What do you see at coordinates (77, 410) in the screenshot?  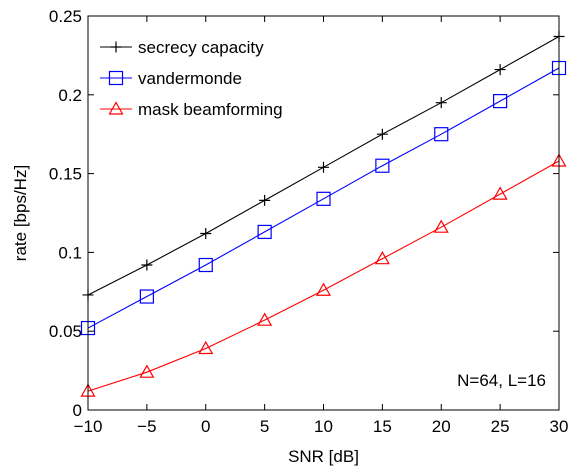 I see `y-tick-label: 0` at bounding box center [77, 410].